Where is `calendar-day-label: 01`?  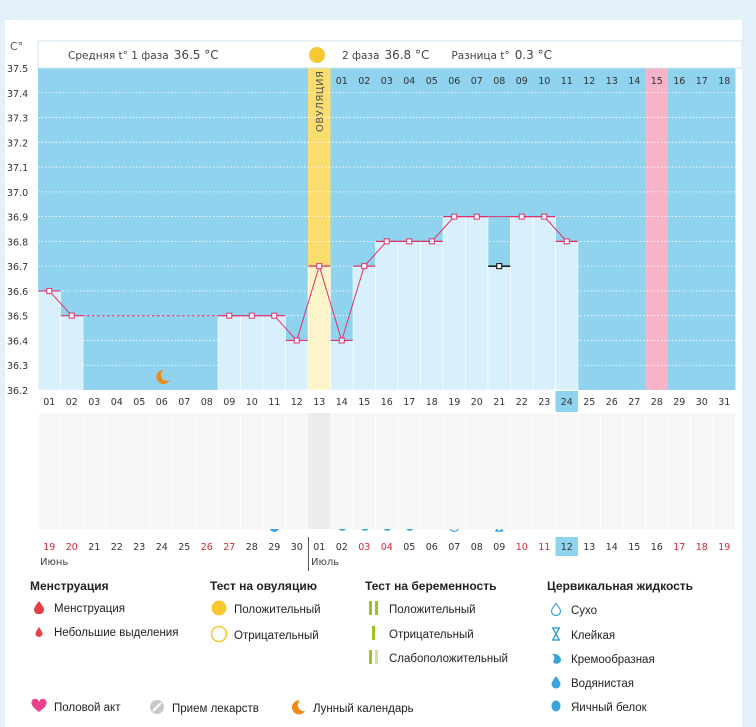
calendar-day-label: 01 is located at coordinates (319, 547).